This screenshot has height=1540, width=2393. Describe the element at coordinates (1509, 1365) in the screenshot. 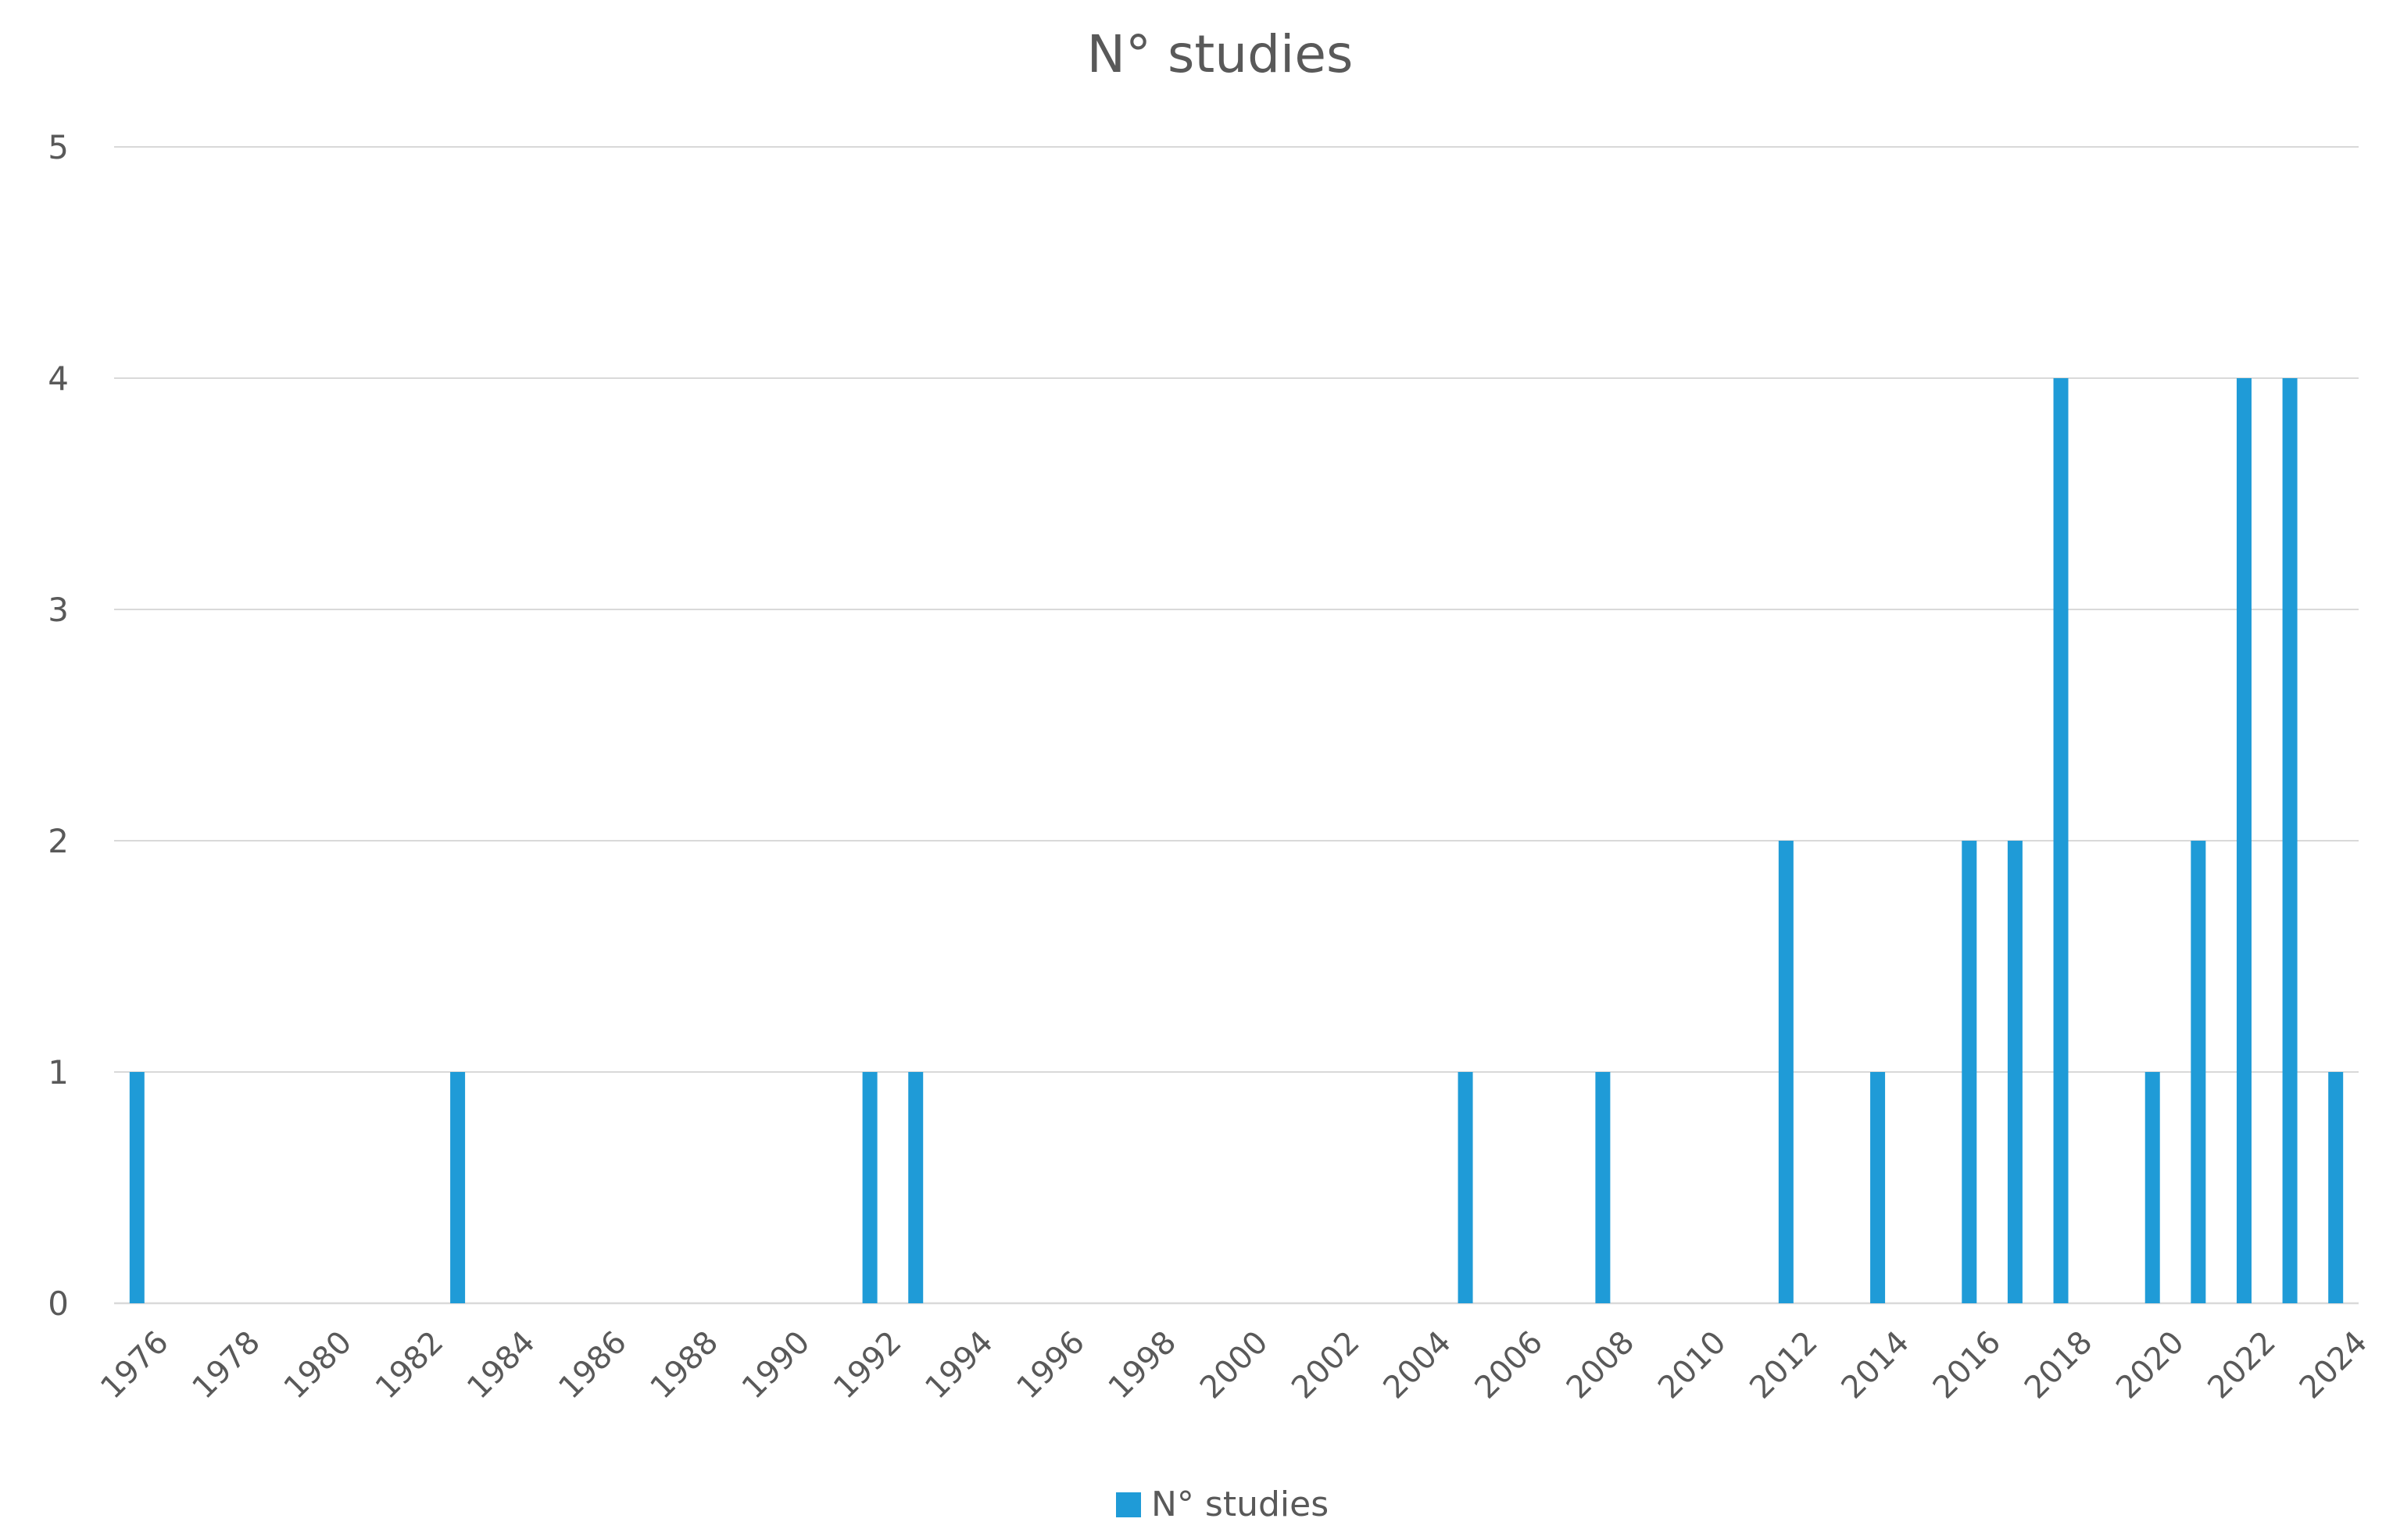

I see `x-tick-label: 2006` at that location.